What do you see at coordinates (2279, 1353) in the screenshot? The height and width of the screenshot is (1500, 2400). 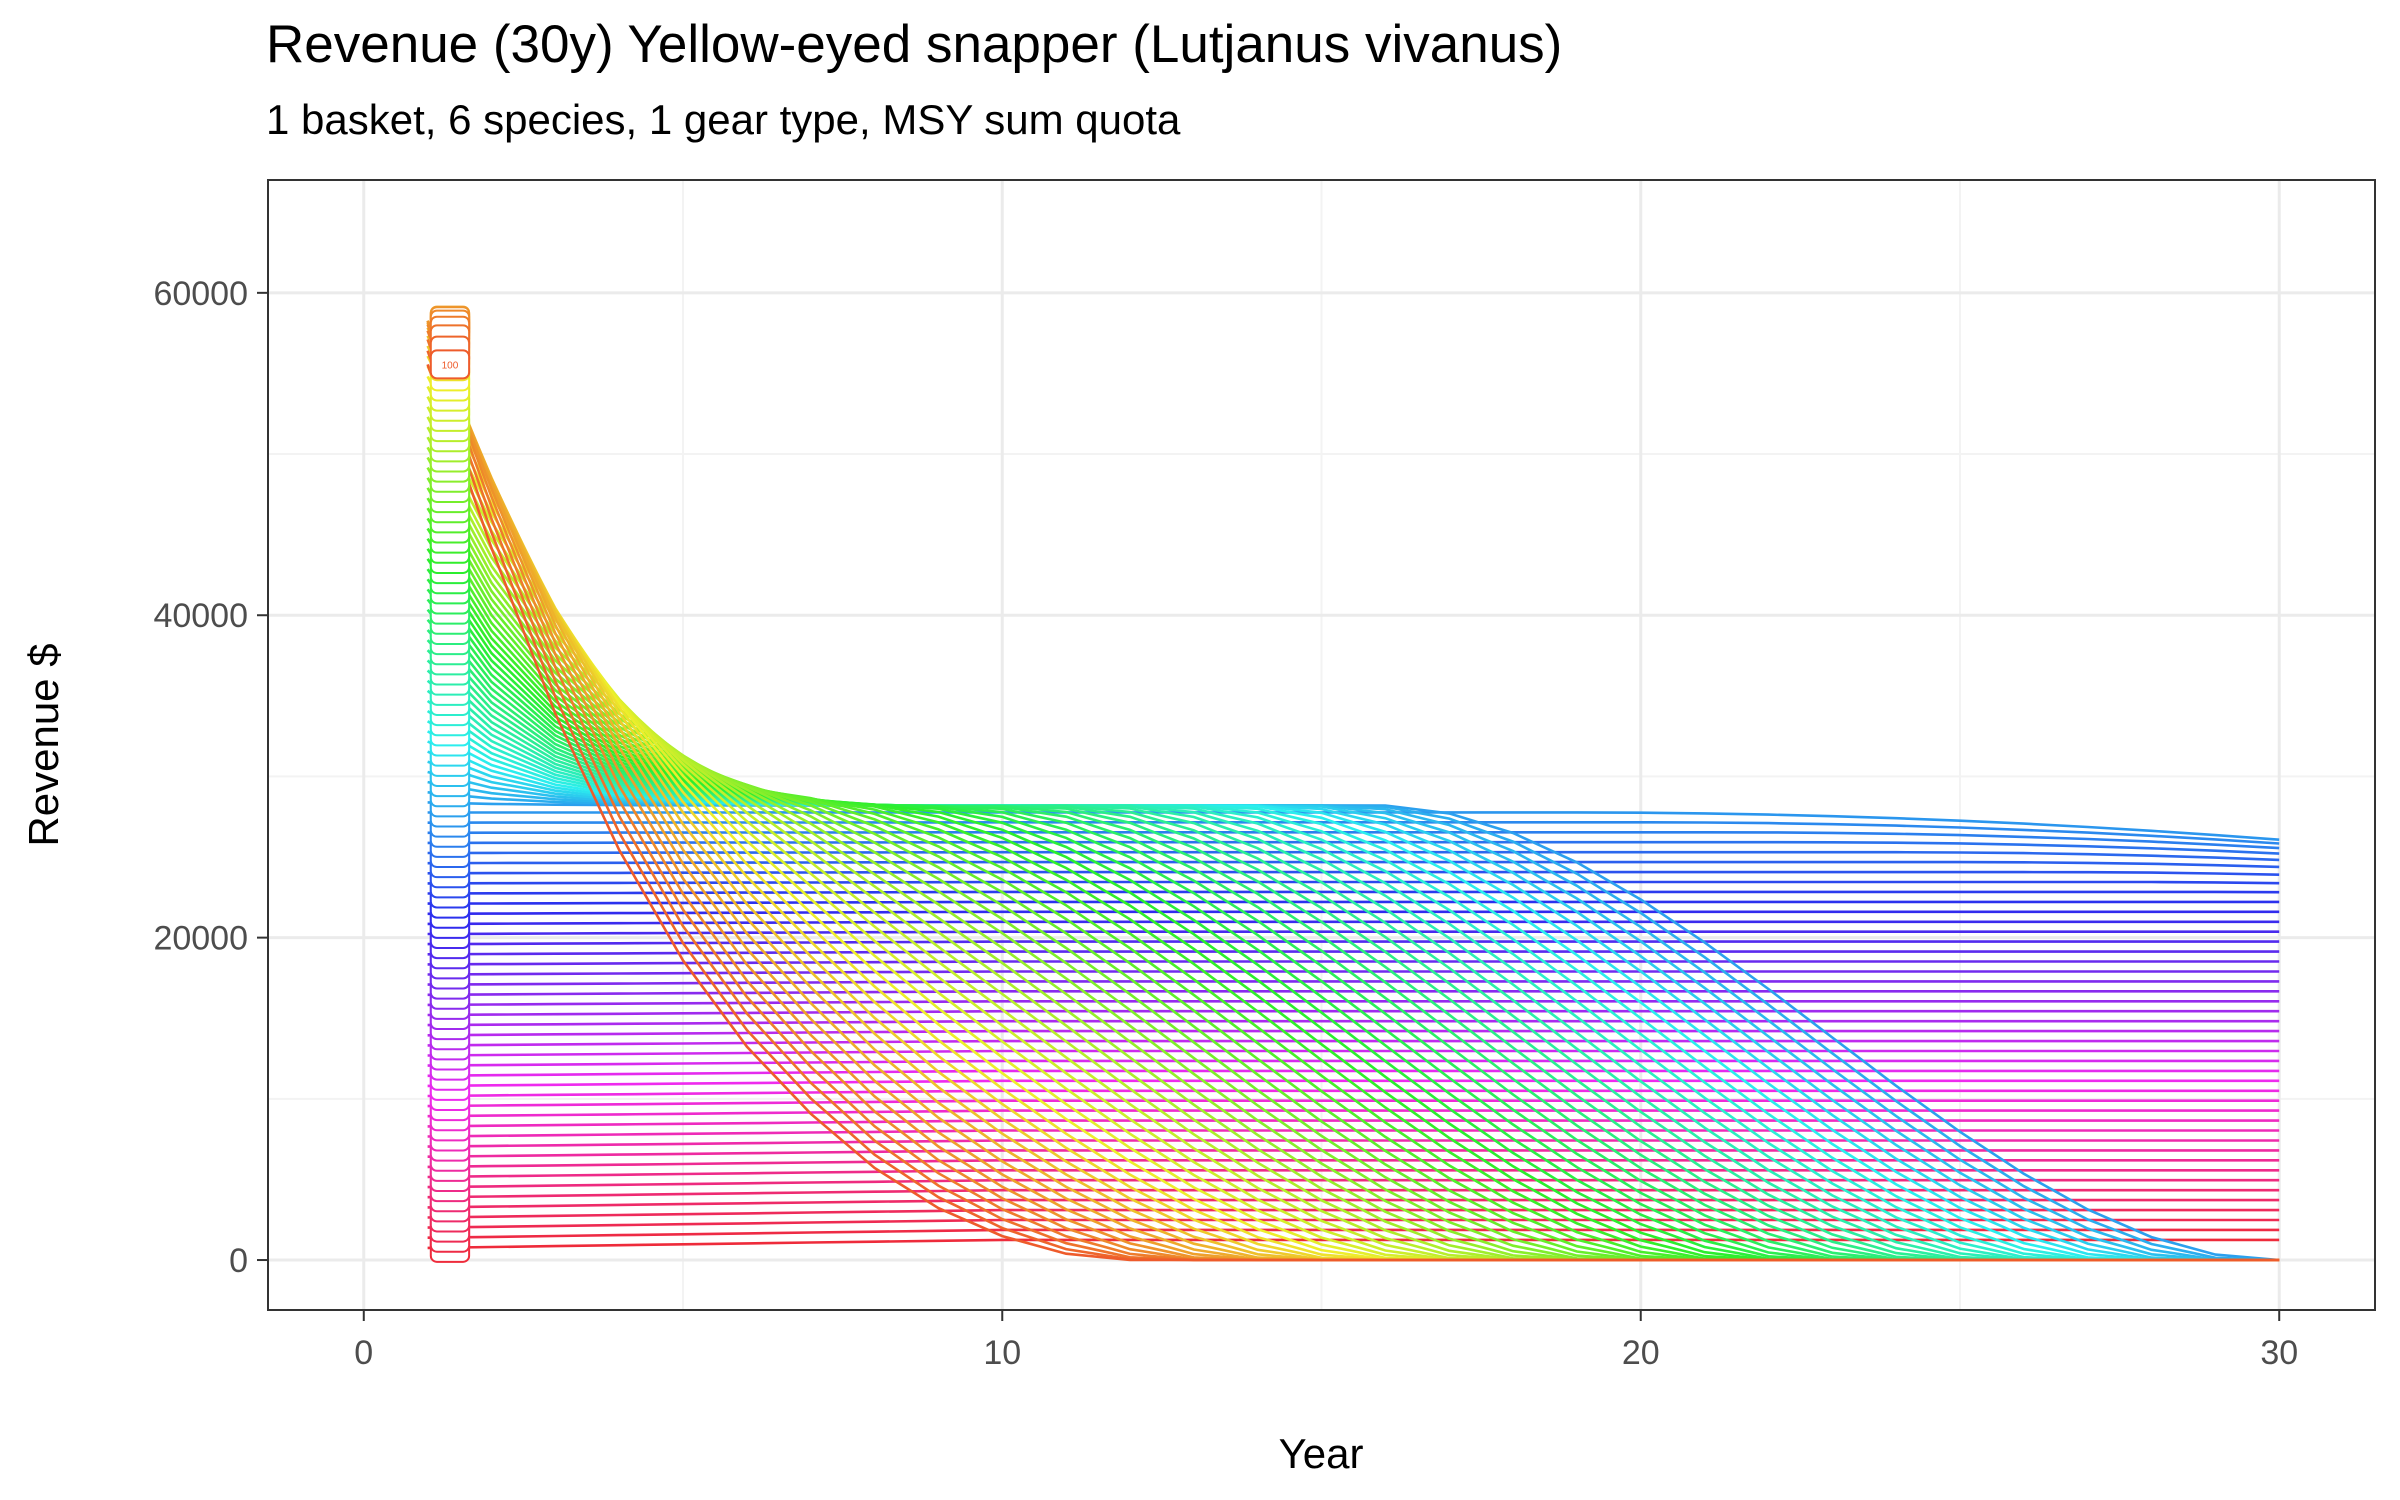 I see `x-tick-label: 30` at bounding box center [2279, 1353].